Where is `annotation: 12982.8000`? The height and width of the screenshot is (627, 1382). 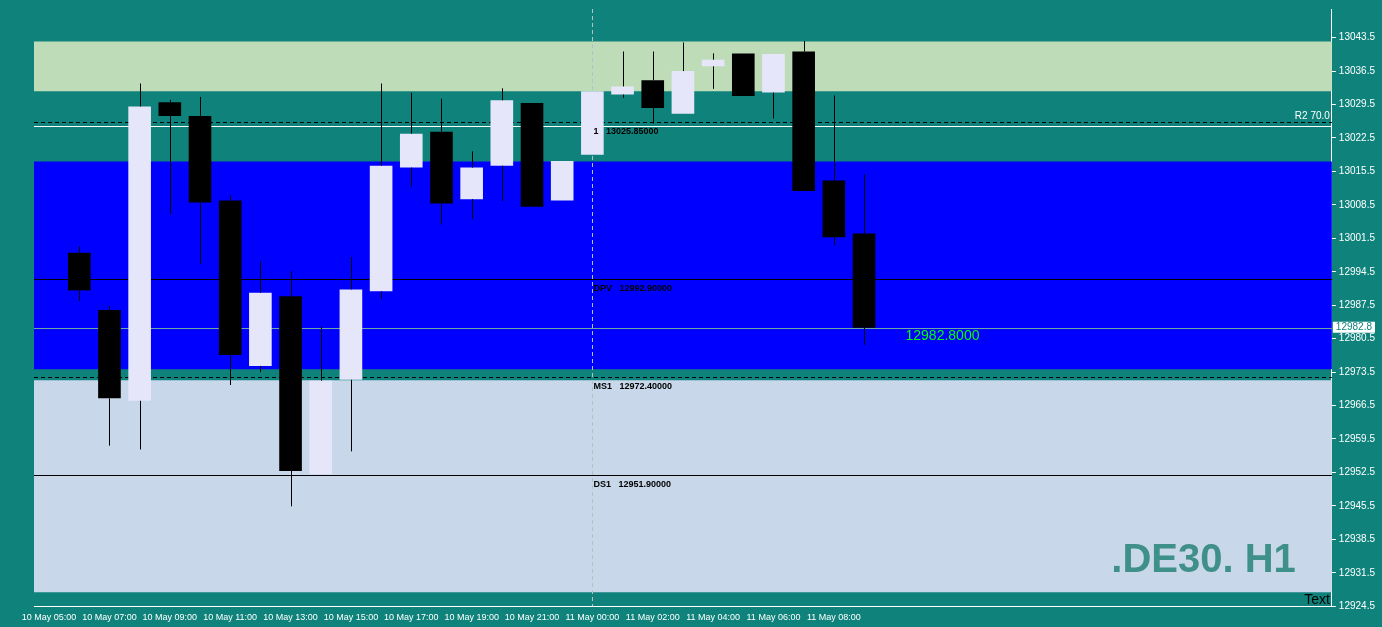
annotation: 12982.8000 is located at coordinates (942, 334).